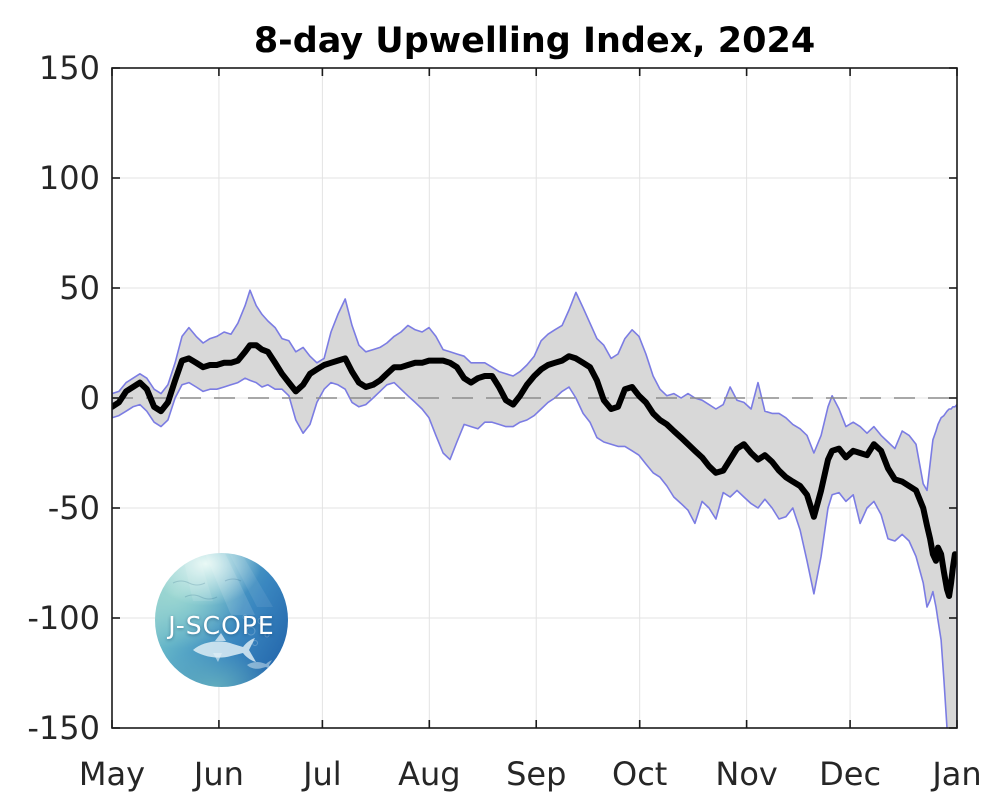 The width and height of the screenshot is (1000, 806). I want to click on logo-art, so click(222, 611).